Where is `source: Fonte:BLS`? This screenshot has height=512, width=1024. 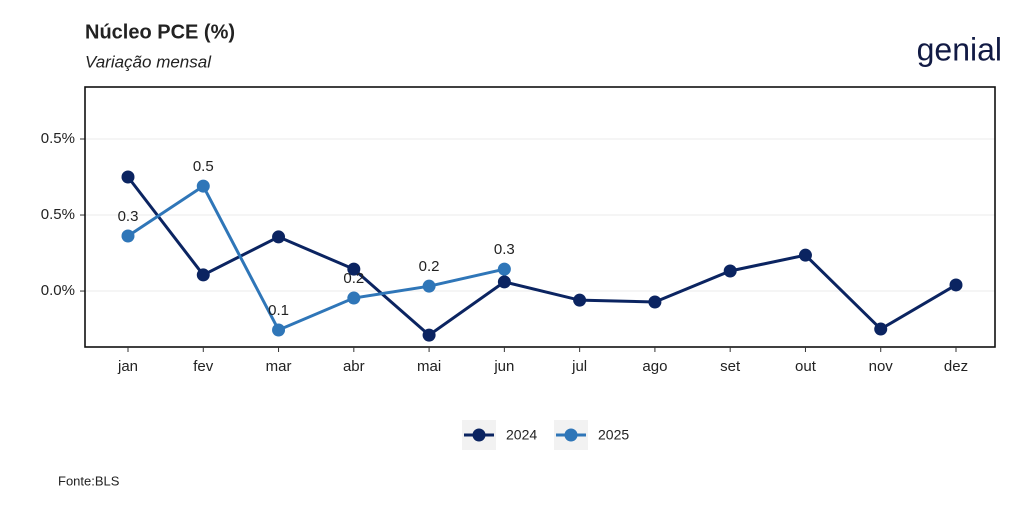
source: Fonte:BLS is located at coordinates (89, 480).